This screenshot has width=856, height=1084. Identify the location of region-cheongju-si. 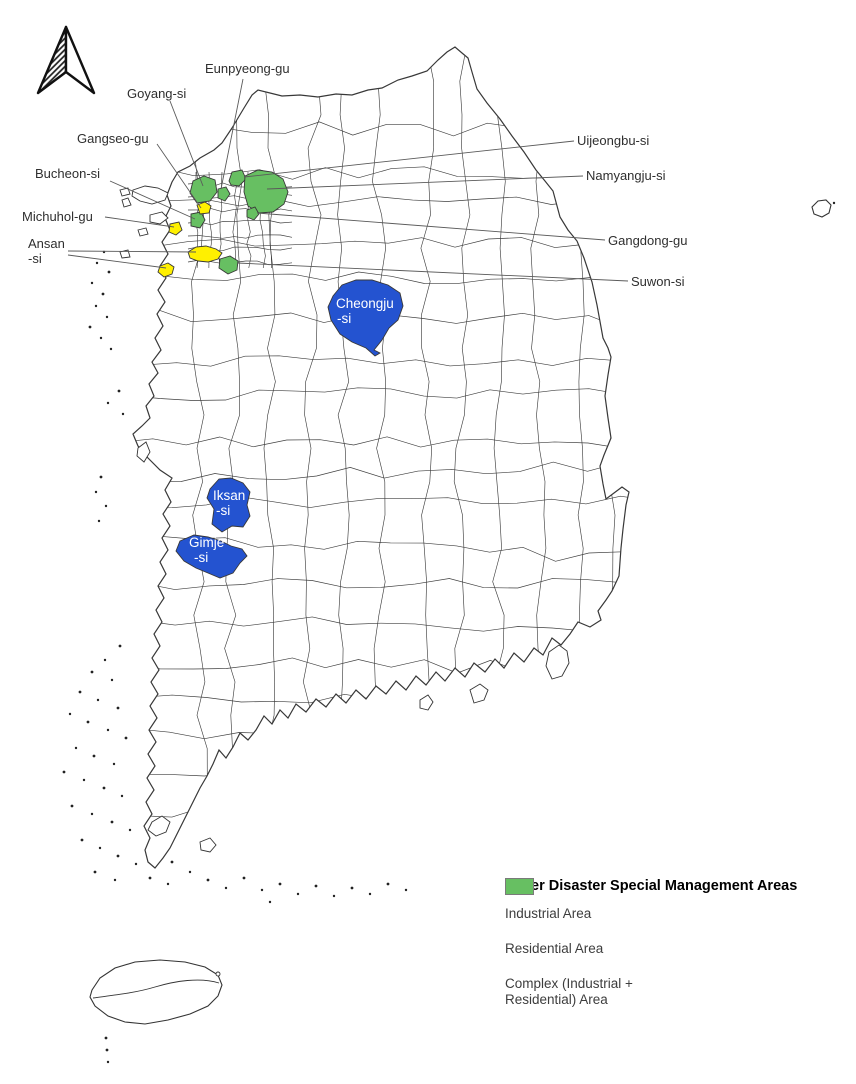
(365, 318).